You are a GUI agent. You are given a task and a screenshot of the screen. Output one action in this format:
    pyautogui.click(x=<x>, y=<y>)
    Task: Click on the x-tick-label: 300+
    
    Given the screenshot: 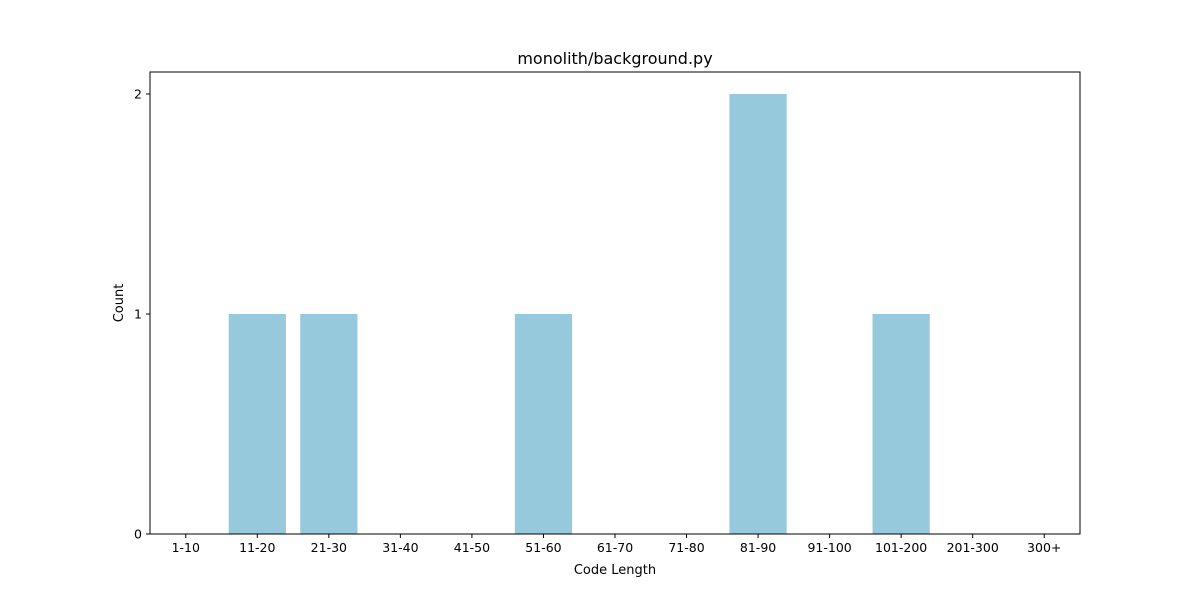 What is the action you would take?
    pyautogui.click(x=1044, y=547)
    